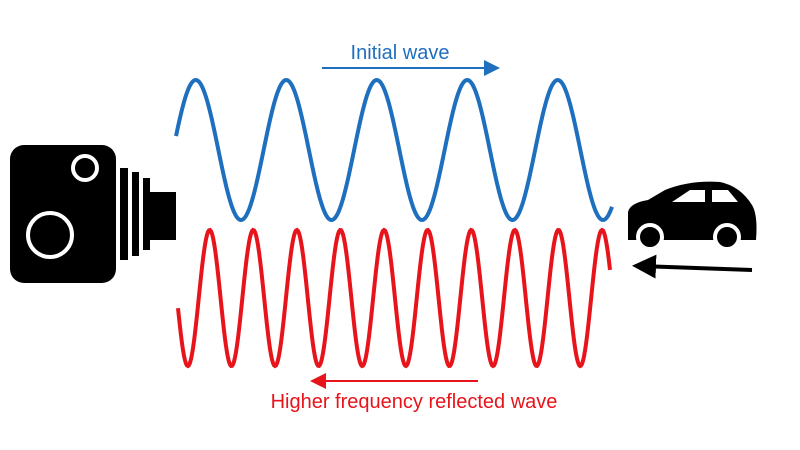 This screenshot has width=800, height=450. What do you see at coordinates (692, 266) in the screenshot?
I see `car-direction-arrow` at bounding box center [692, 266].